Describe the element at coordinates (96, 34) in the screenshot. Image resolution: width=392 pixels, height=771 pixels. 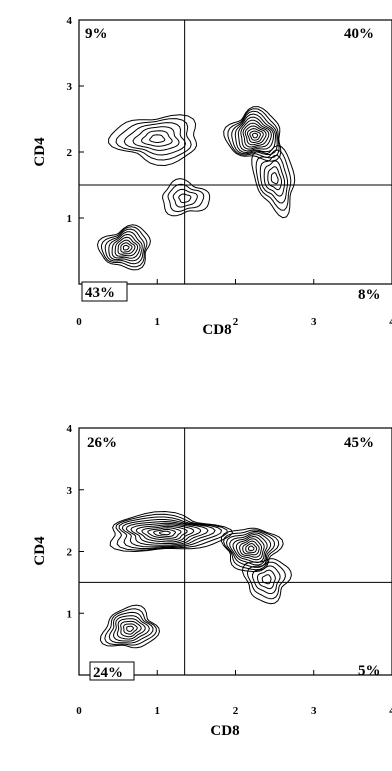
I see `quadrant-top-left-label: 9%` at that location.